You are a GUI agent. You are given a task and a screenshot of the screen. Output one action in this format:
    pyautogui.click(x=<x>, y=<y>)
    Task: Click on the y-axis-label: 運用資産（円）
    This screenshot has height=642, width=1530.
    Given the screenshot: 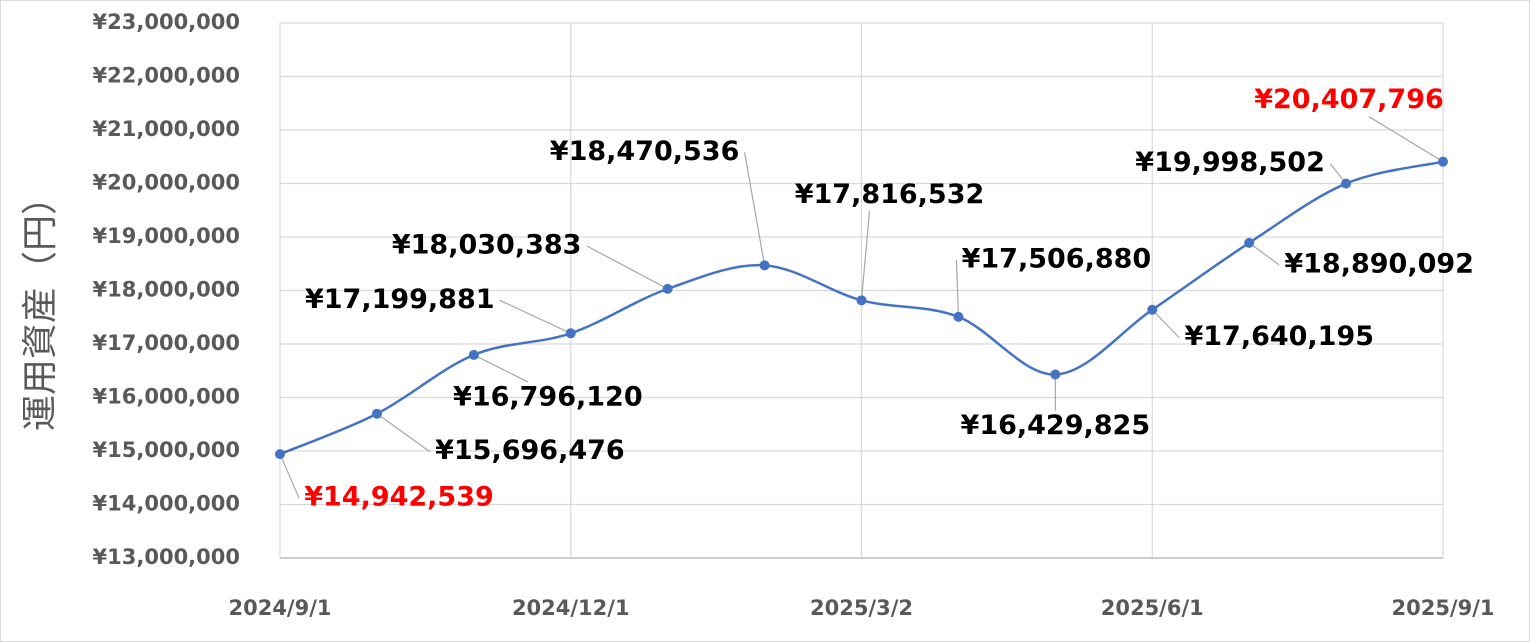 What is the action you would take?
    pyautogui.click(x=40, y=305)
    